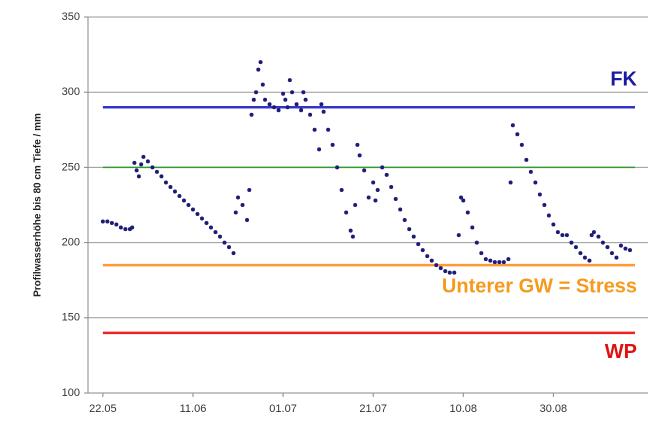  Describe the element at coordinates (373, 409) in the screenshot. I see `x-tick-label: 21.07` at that location.